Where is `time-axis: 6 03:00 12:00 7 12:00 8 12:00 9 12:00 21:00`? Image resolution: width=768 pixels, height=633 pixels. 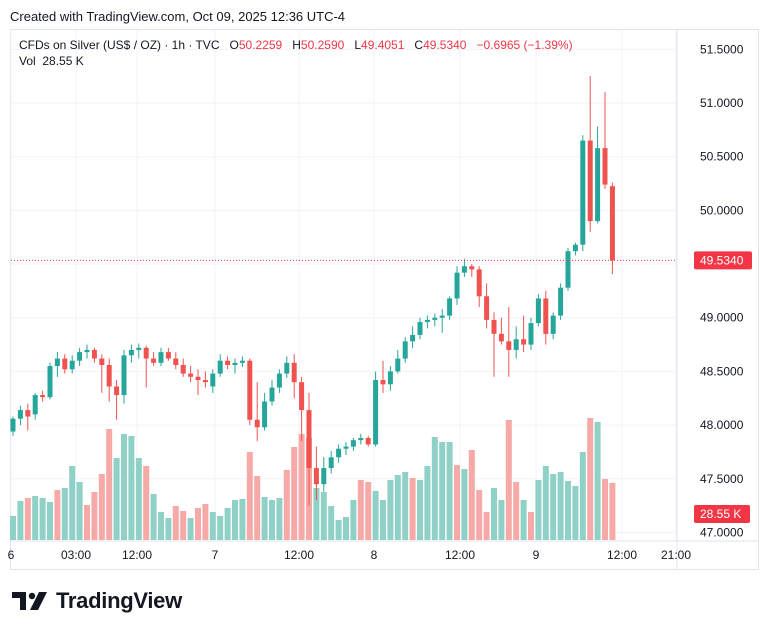 time-axis: 6 03:00 12:00 7 12:00 8 12:00 9 12:00 21:00 is located at coordinates (350, 555).